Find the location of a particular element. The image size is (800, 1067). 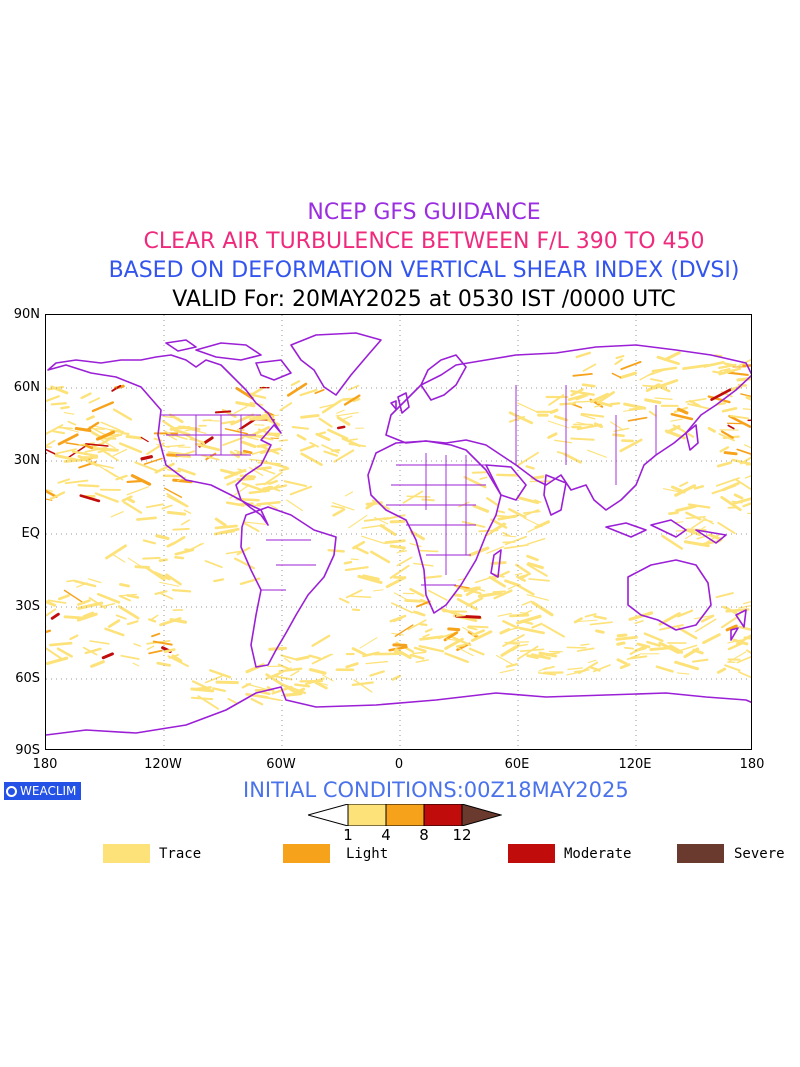

africa-outline is located at coordinates (434, 527).